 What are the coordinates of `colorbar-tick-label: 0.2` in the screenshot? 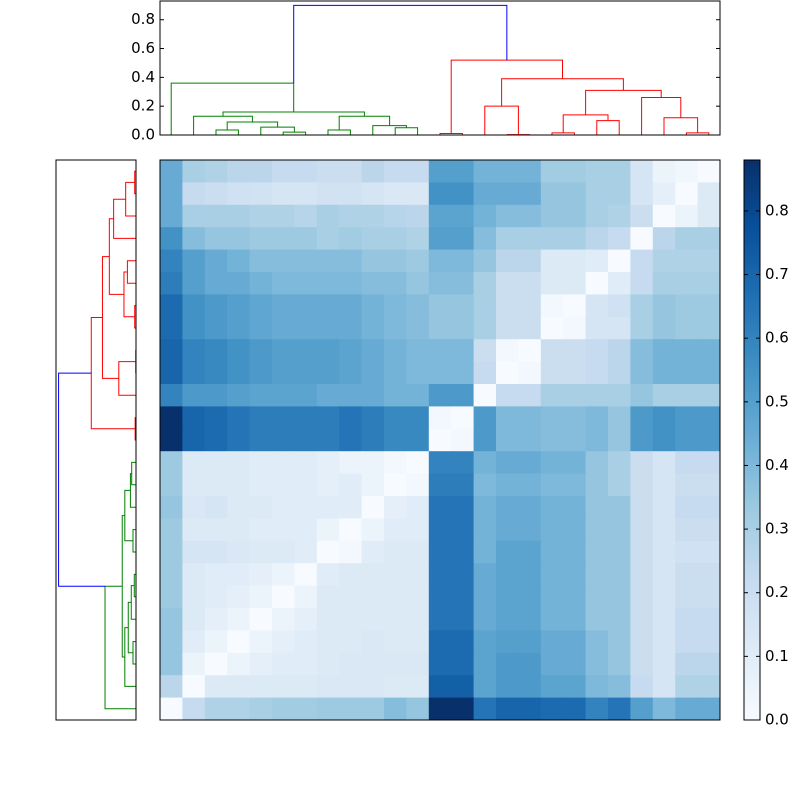 It's located at (777, 592).